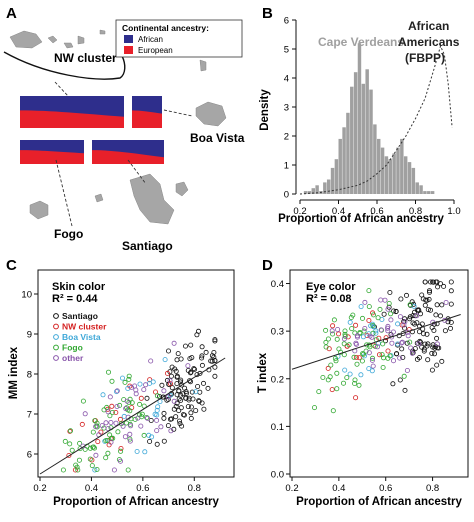 The image size is (474, 522). What do you see at coordinates (56, 347) in the screenshot?
I see `legend-marker-fogo` at bounding box center [56, 347].